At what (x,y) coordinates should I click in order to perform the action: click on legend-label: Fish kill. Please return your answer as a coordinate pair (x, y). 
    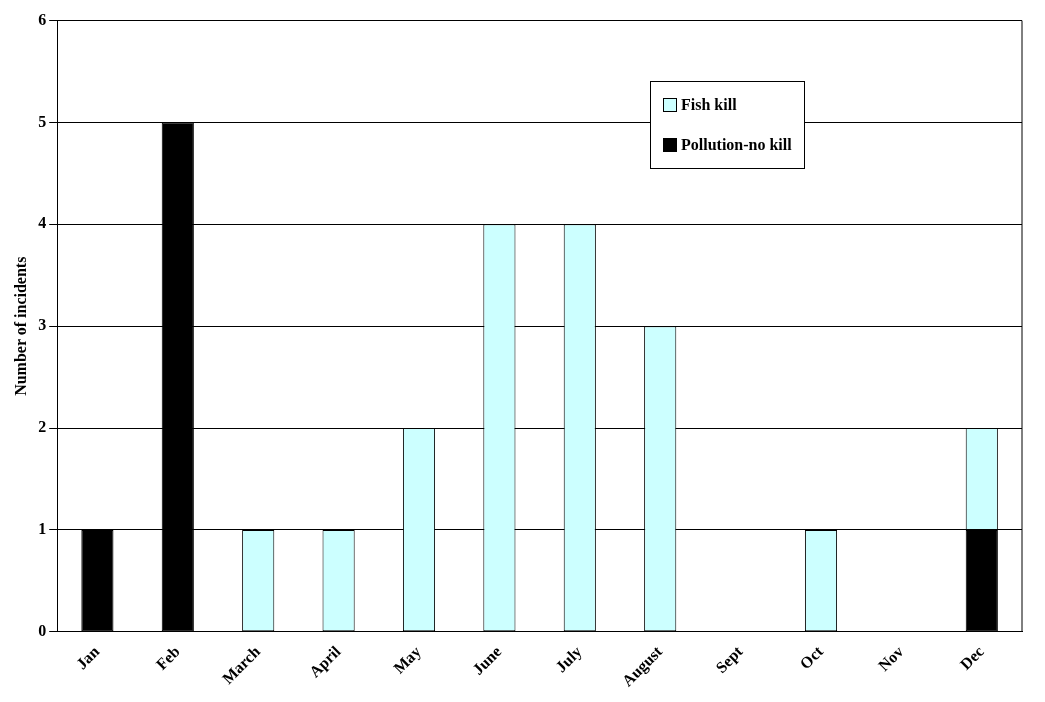
    Looking at the image, I should click on (709, 104).